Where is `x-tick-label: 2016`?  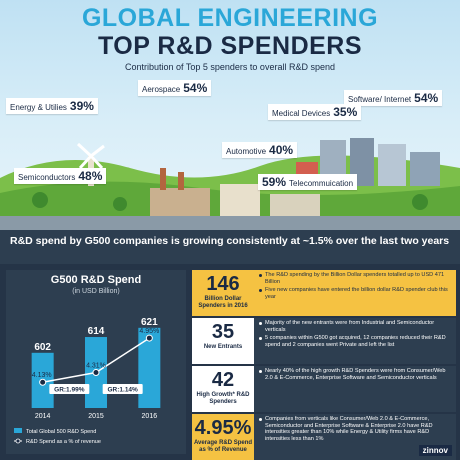
x-tick-label: 2016 is located at coordinates (150, 416).